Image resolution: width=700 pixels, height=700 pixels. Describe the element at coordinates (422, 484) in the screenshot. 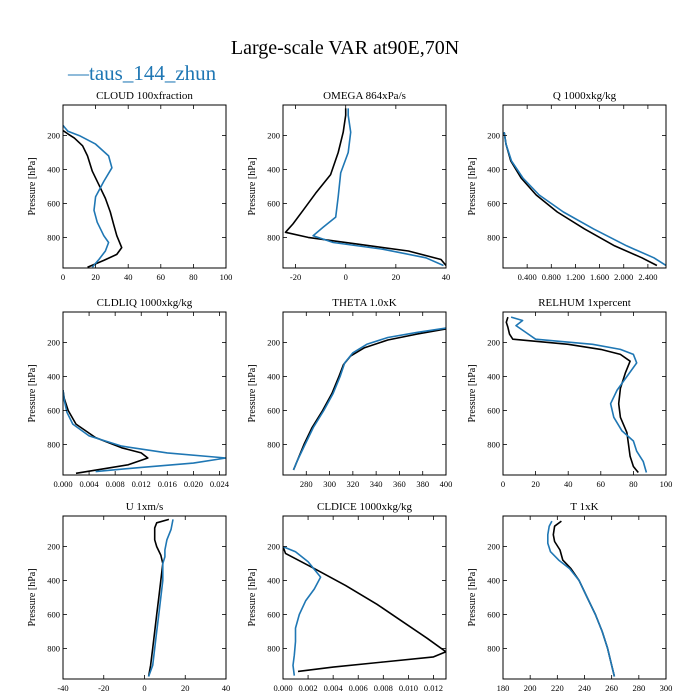

I see `x-tick-label: 380` at that location.